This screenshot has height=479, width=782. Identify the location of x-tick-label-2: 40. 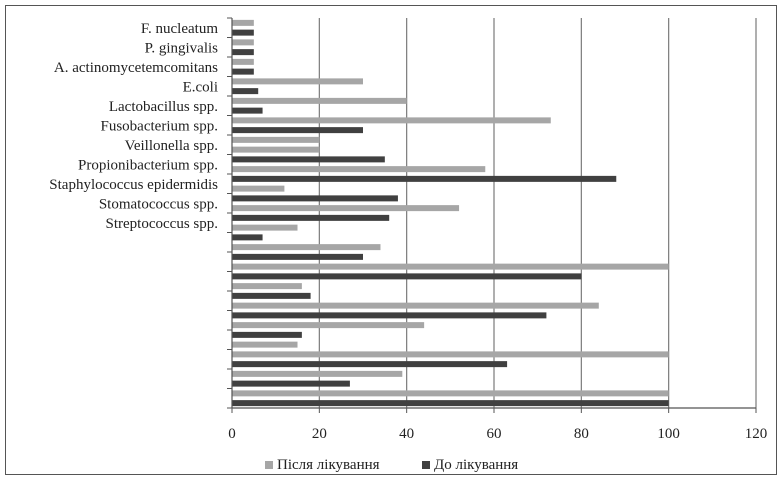
(406, 434).